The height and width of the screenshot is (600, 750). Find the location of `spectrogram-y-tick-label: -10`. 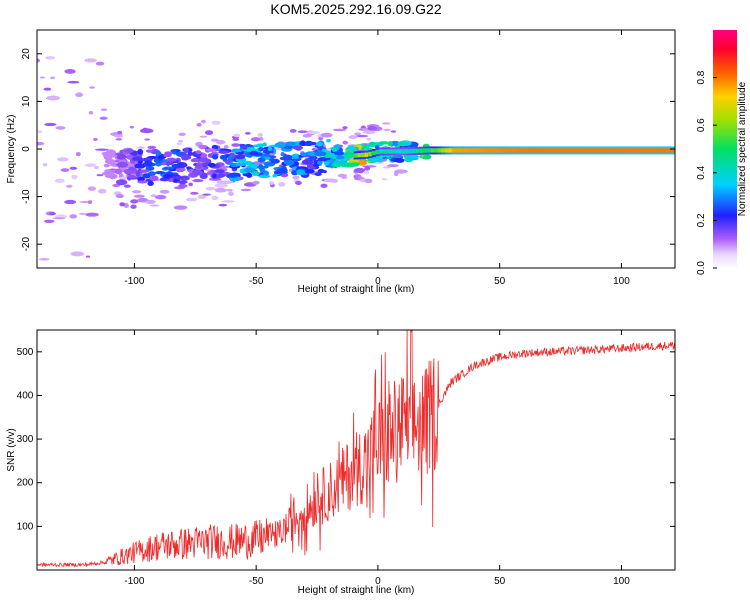

spectrogram-y-tick-label: -10 is located at coordinates (26, 196).